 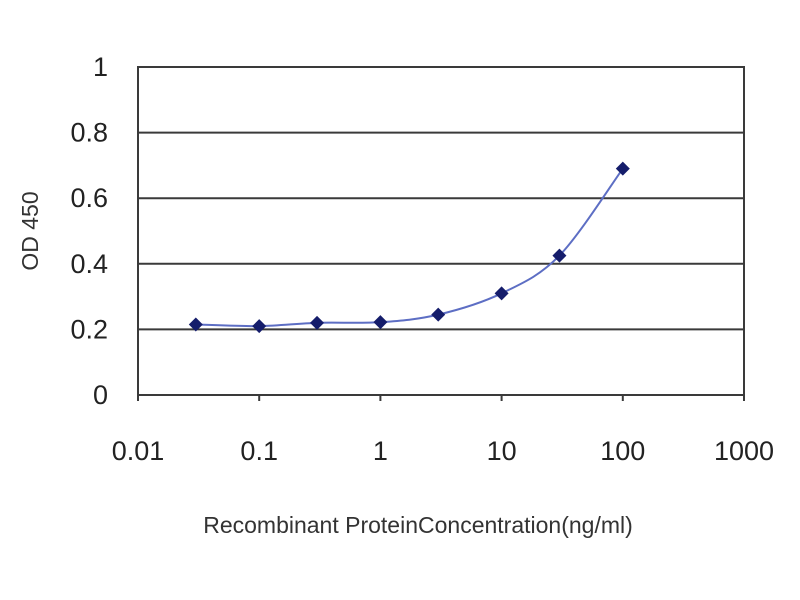 What do you see at coordinates (622, 451) in the screenshot?
I see `x-tick-label: 100` at bounding box center [622, 451].